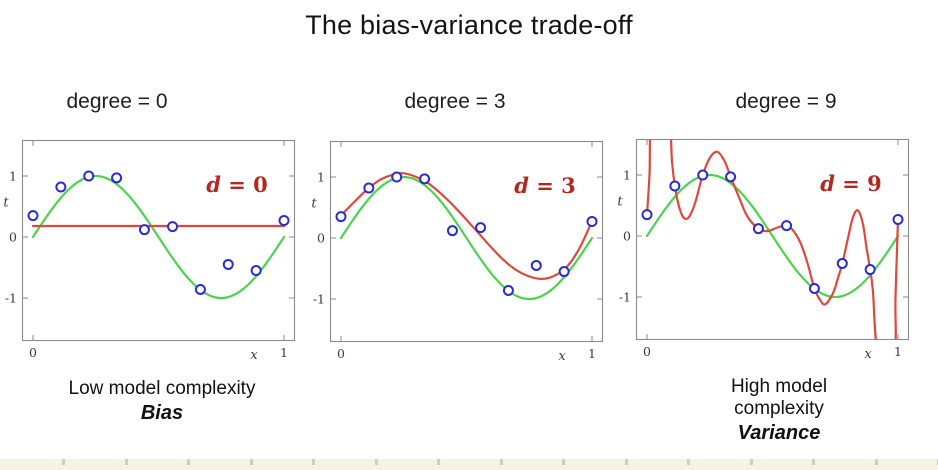  Describe the element at coordinates (469, 25) in the screenshot. I see `slide-title: The bias-variance trade-off` at that location.